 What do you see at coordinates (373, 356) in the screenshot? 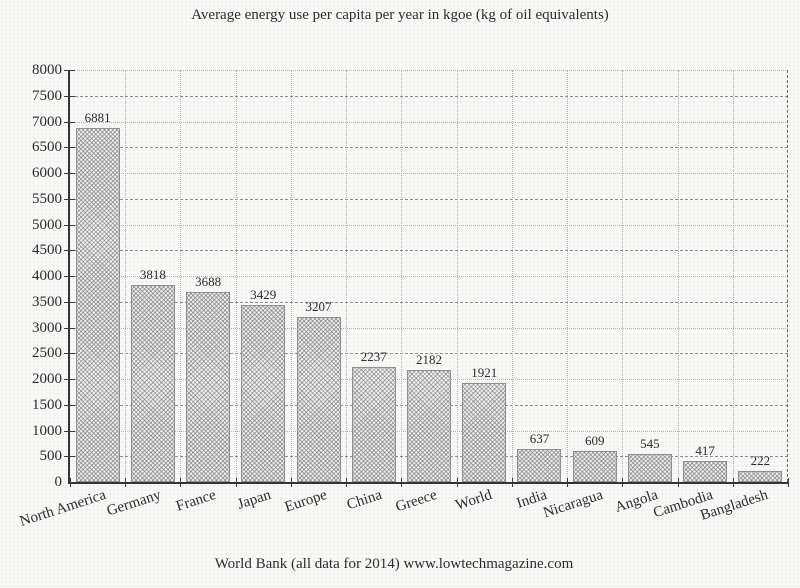
I see `bar-value-label: 2237` at bounding box center [373, 356].